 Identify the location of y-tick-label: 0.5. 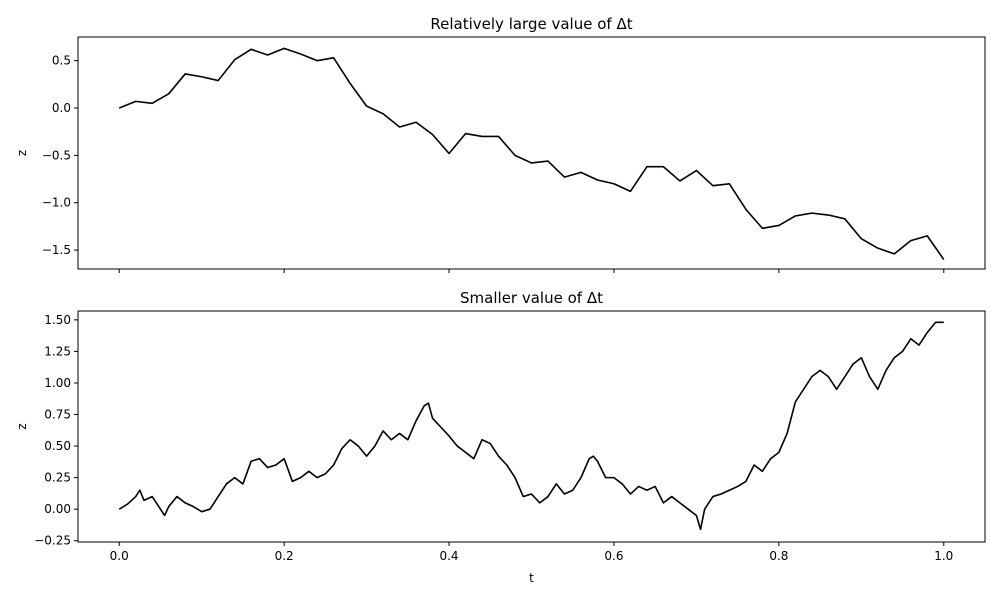
(61, 61).